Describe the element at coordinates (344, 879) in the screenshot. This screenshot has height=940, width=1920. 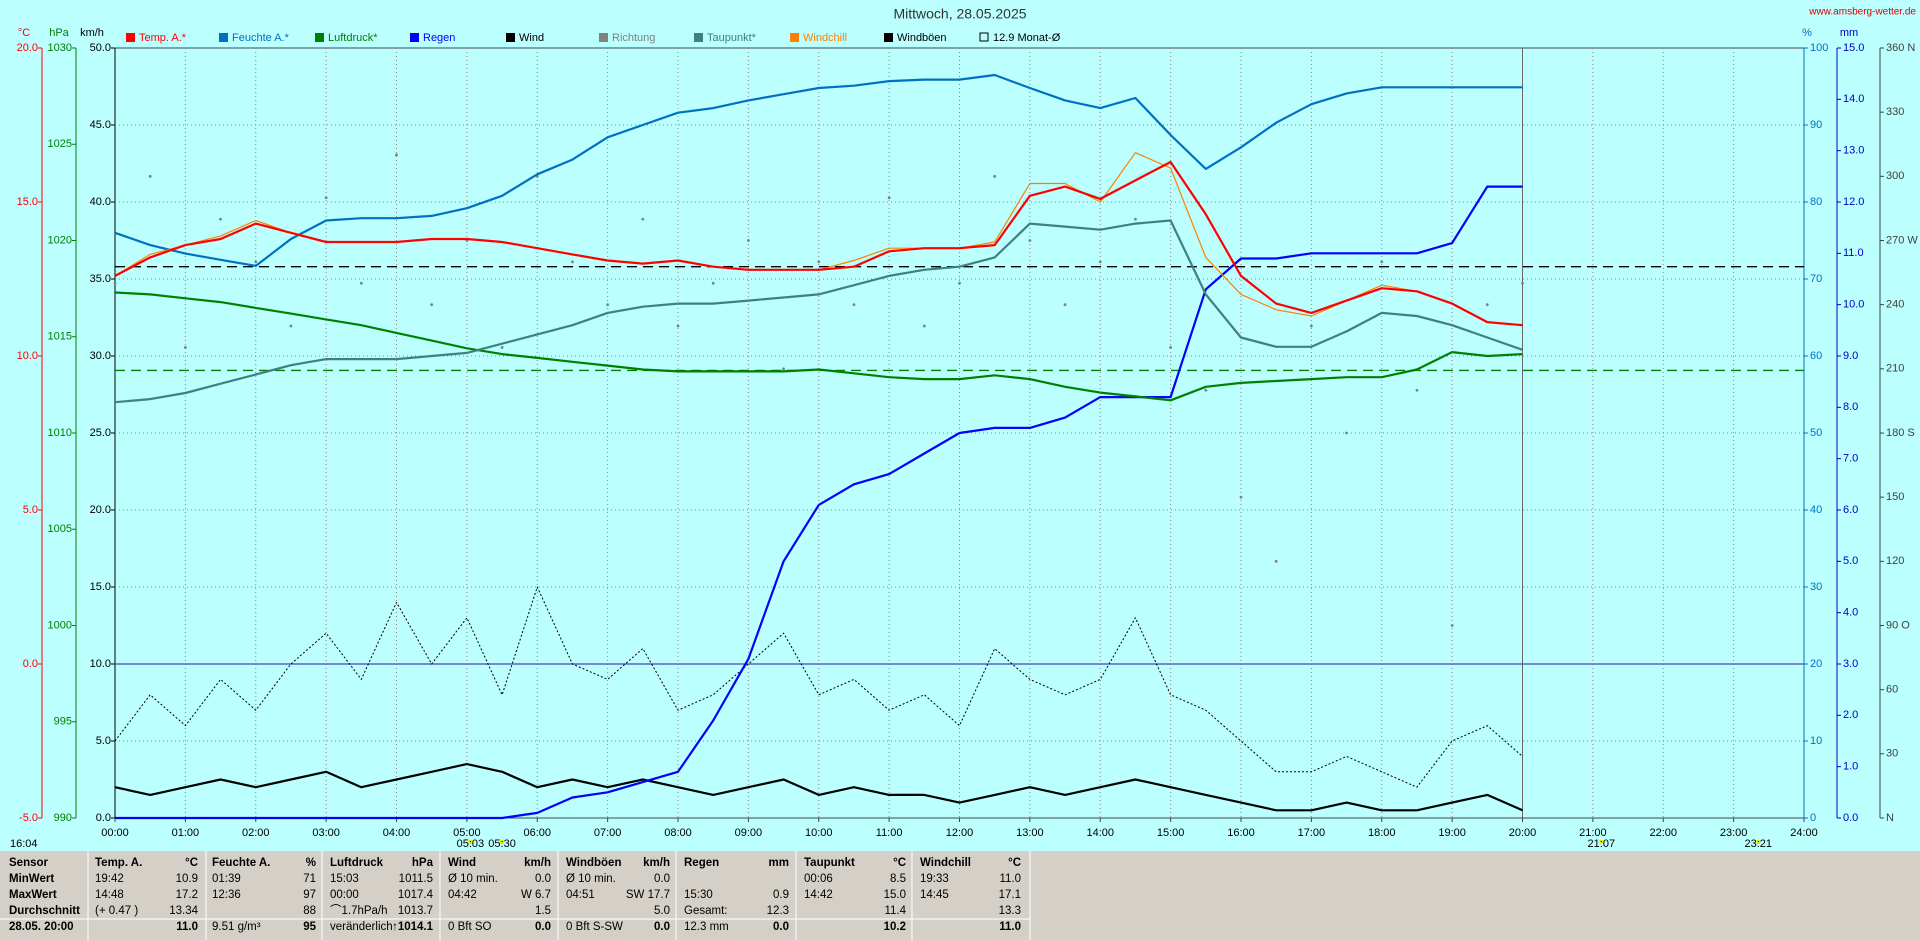
I see `table-cell: 15:03` at that location.